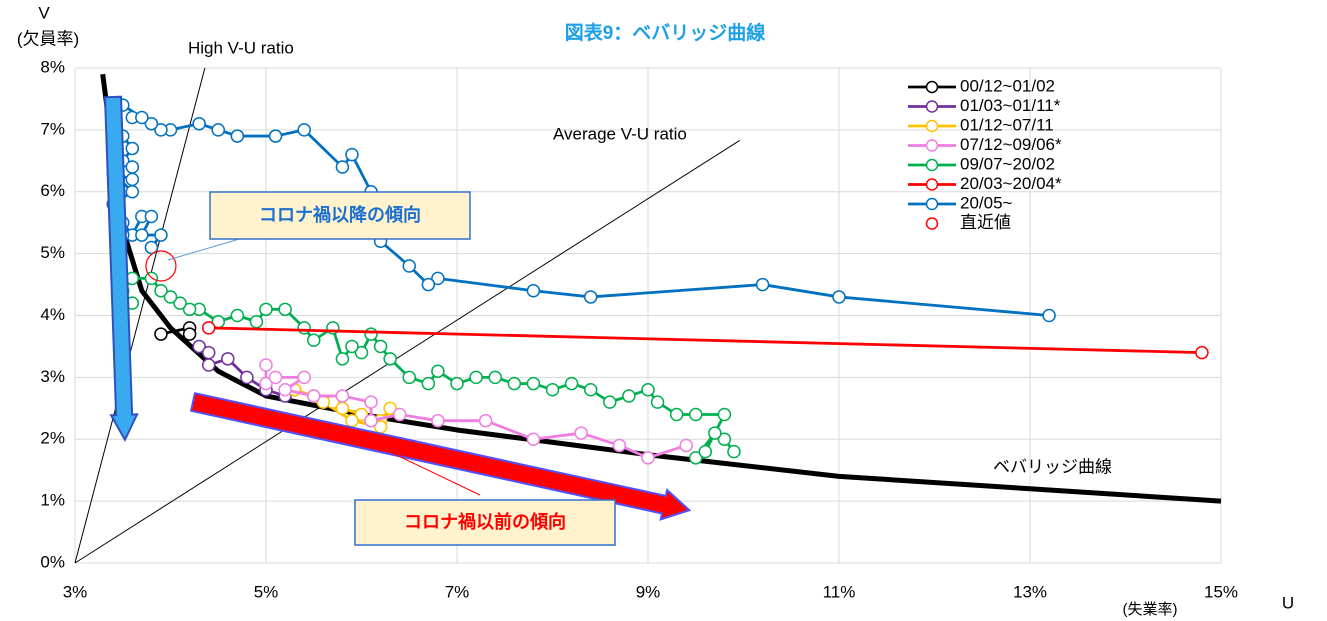 This screenshot has width=1327, height=621. I want to click on x-tick-label: 5%, so click(266, 591).